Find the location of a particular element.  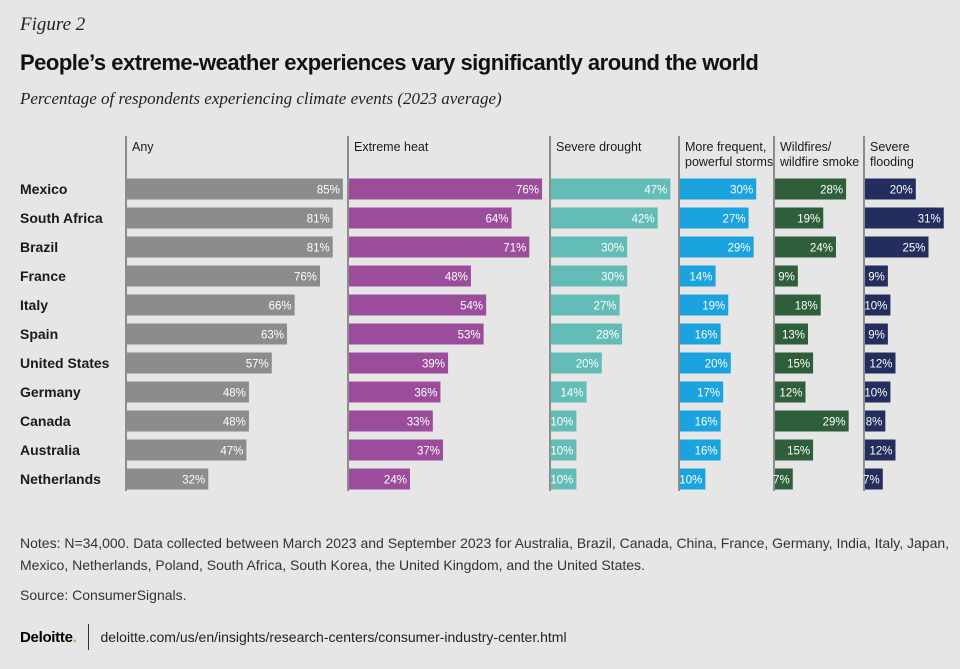

series-label: Severe drought is located at coordinates (599, 147).